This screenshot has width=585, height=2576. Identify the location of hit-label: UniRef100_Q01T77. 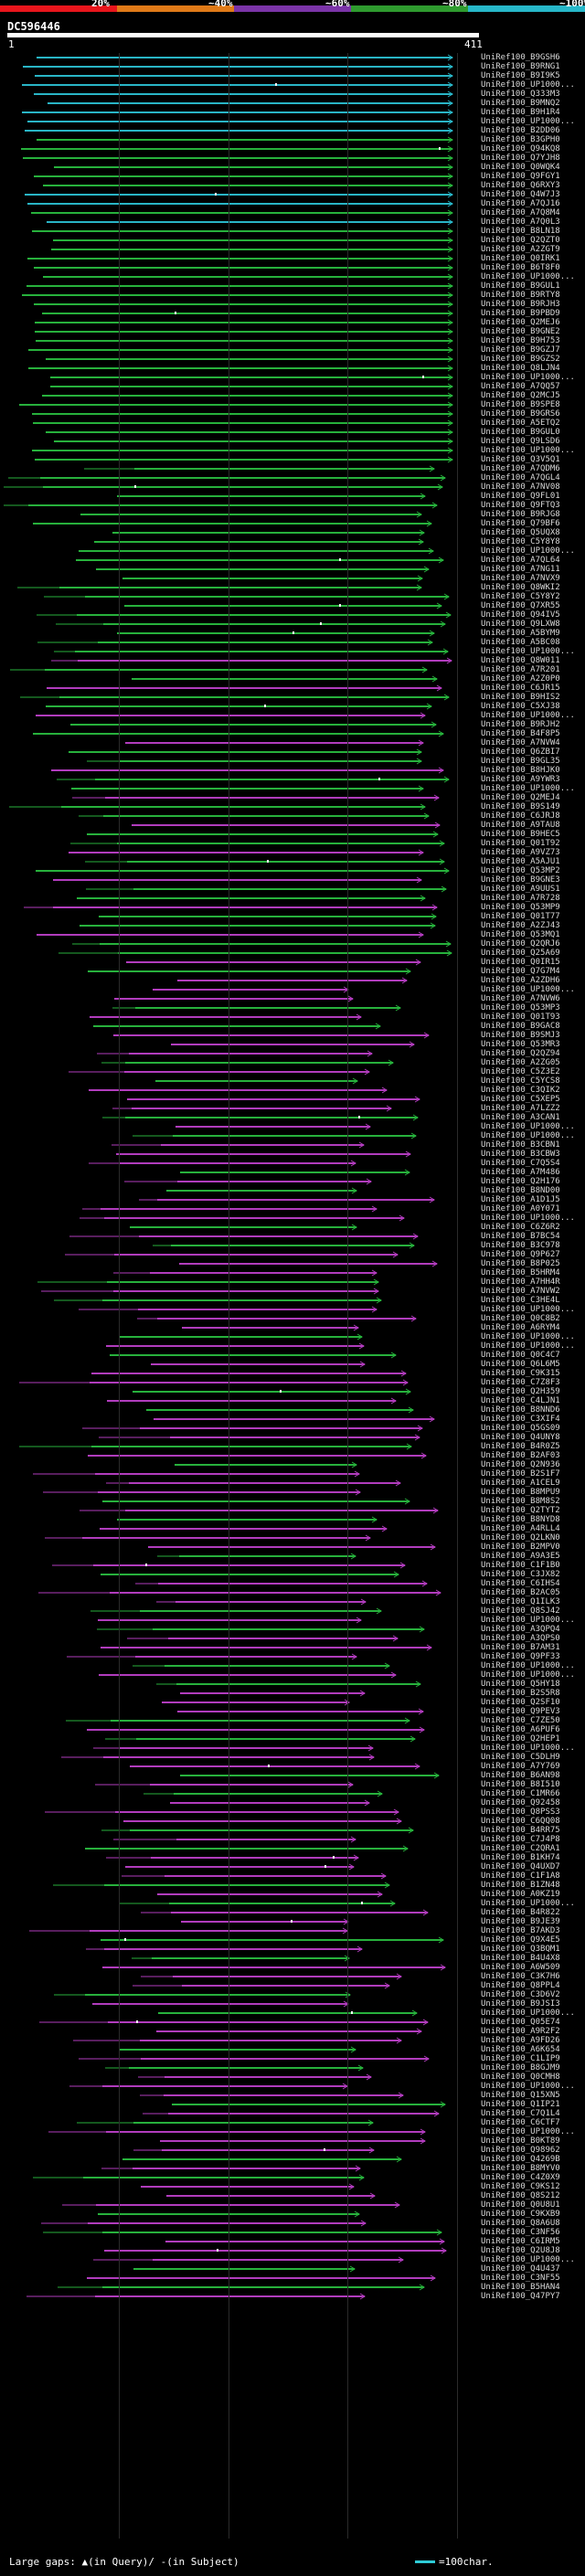
(520, 916).